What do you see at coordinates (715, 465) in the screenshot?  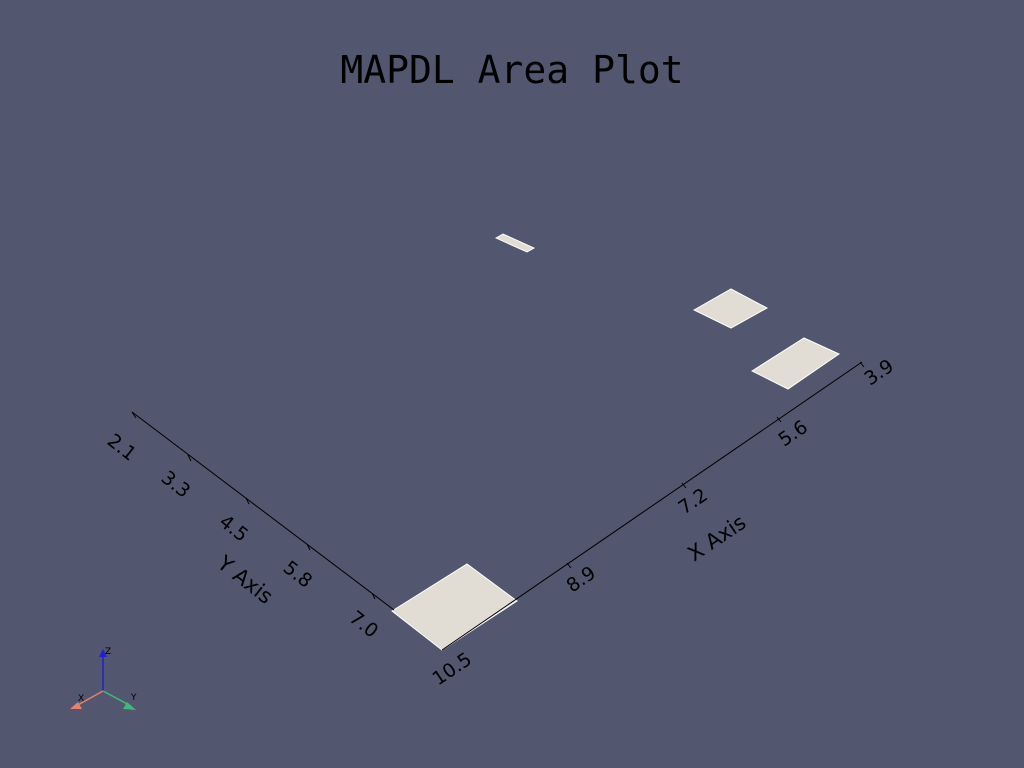 I see `x-axis-ticks` at bounding box center [715, 465].